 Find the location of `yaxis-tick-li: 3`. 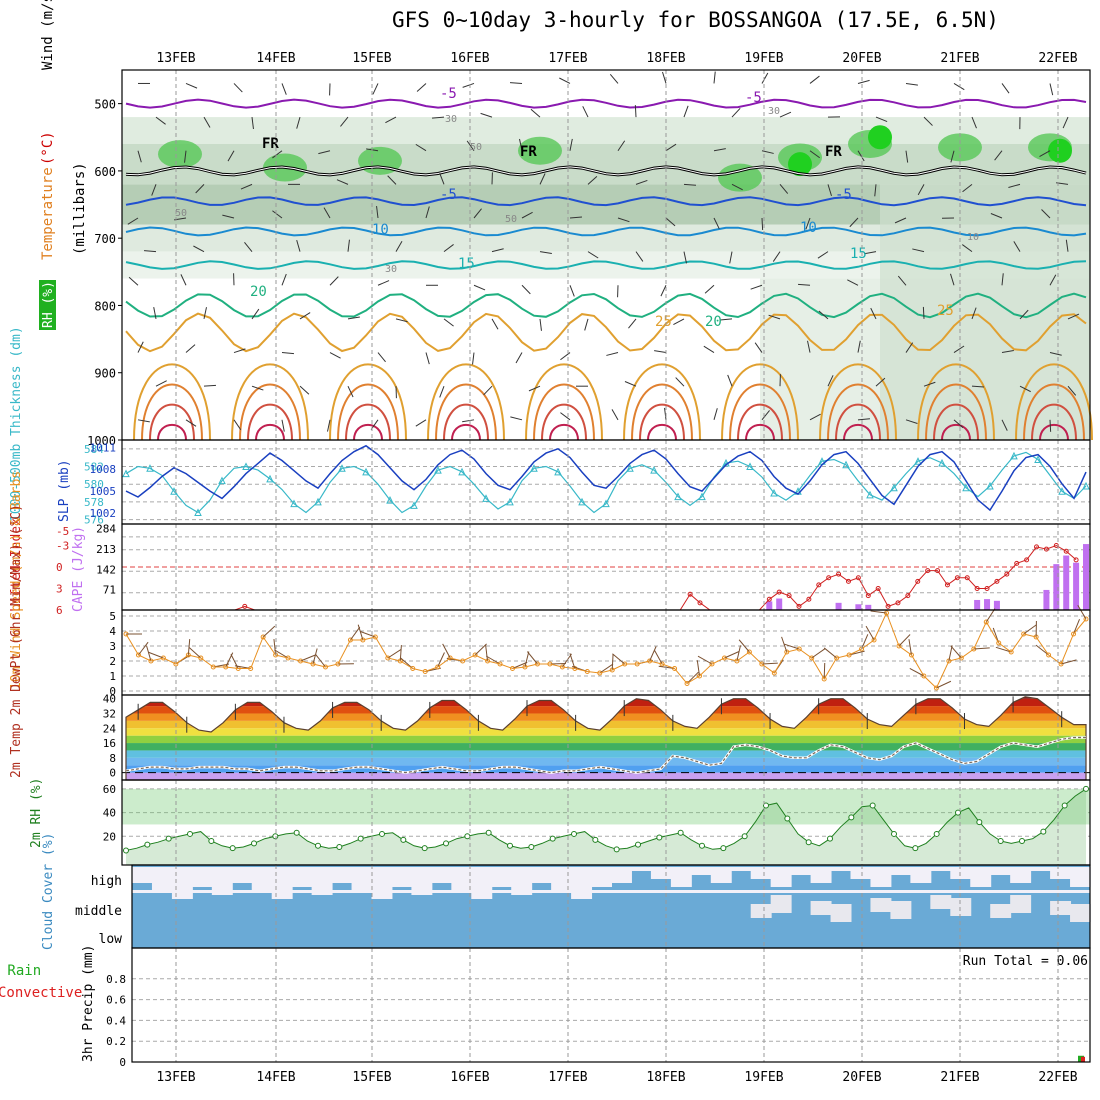

yaxis-tick-li: 3 is located at coordinates (59, 589).